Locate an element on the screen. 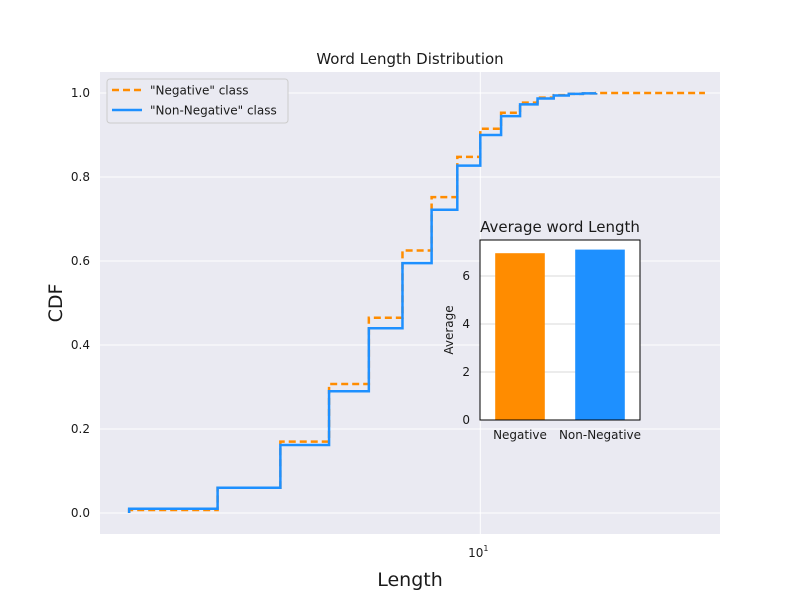 This screenshot has height=600, width=800. legend-frame is located at coordinates (197, 101).